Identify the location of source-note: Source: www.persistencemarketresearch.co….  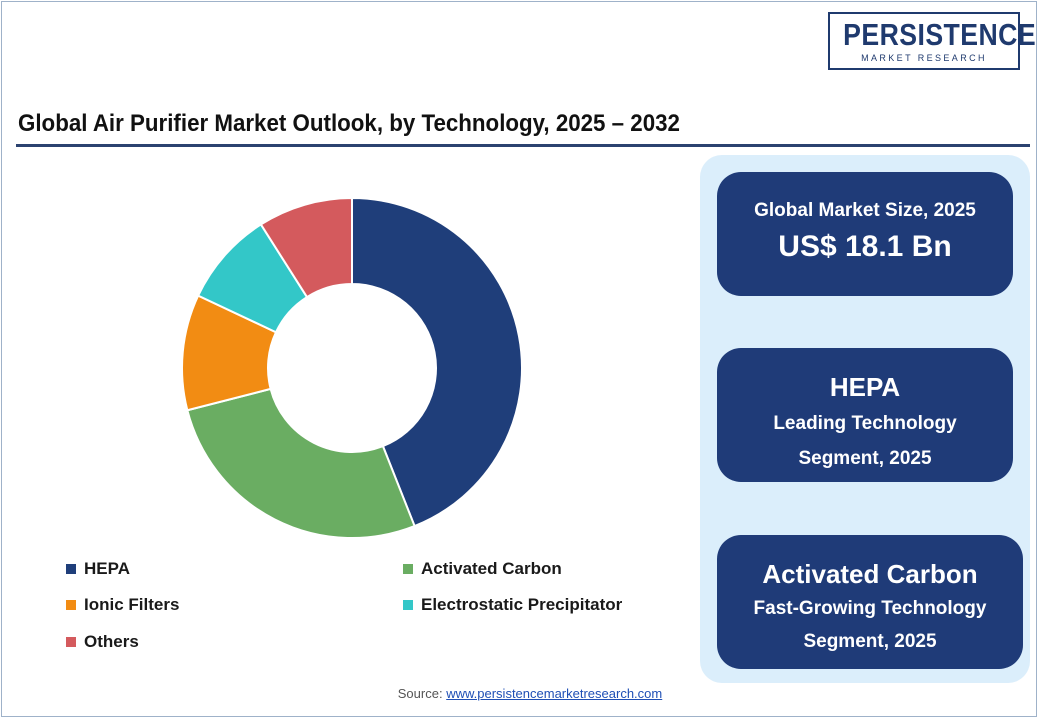
(520, 693).